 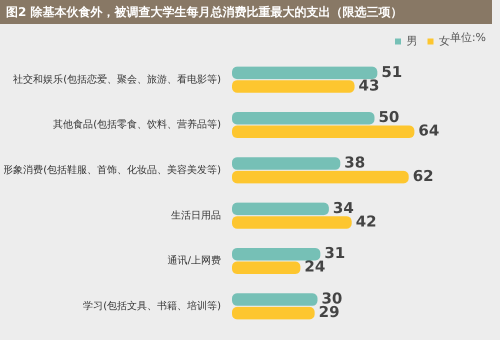 What do you see at coordinates (117, 79) in the screenshot?
I see `y-tick-label: 社交和娱乐(包括恋爱、聚会、旅游、看电影等)` at bounding box center [117, 79].